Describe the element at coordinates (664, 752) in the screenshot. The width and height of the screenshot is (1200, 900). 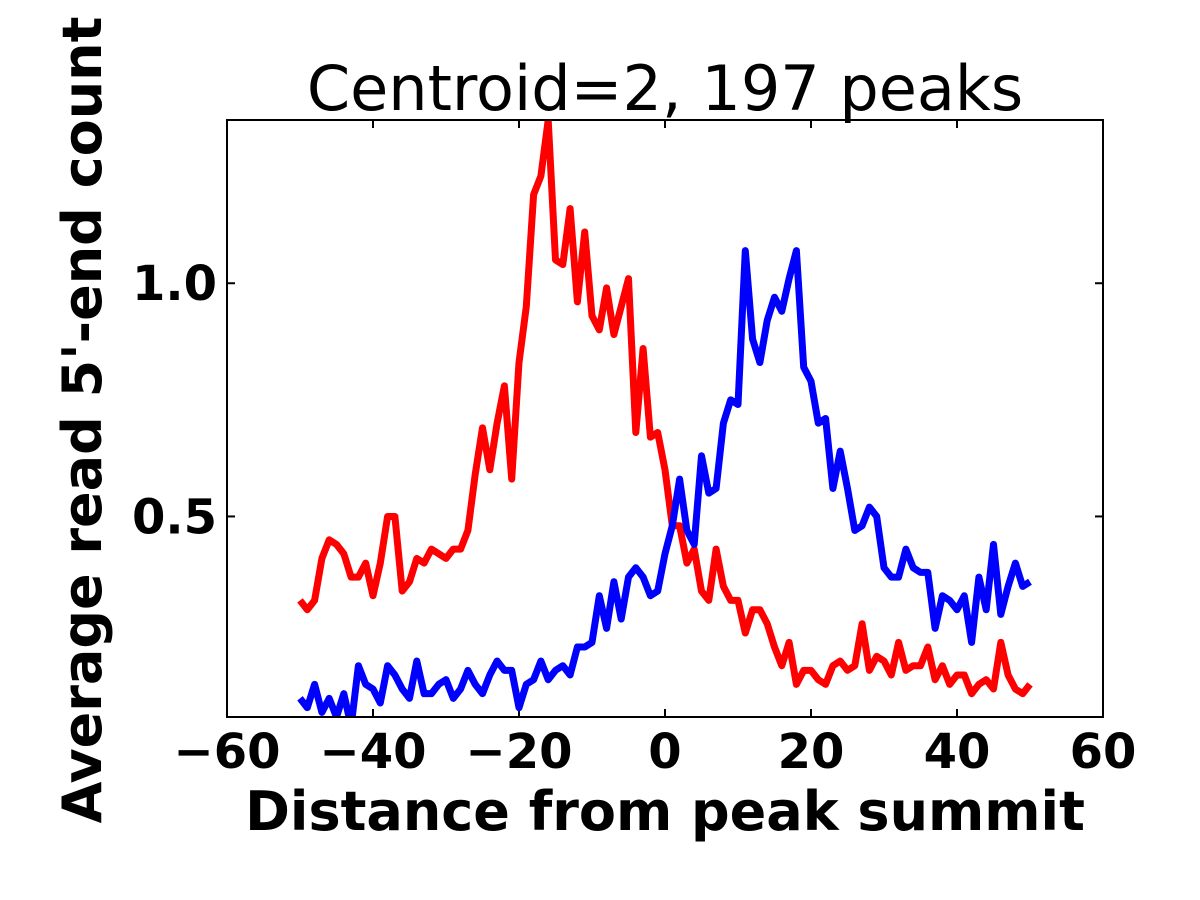
I see `x-tick-label: 0` at that location.